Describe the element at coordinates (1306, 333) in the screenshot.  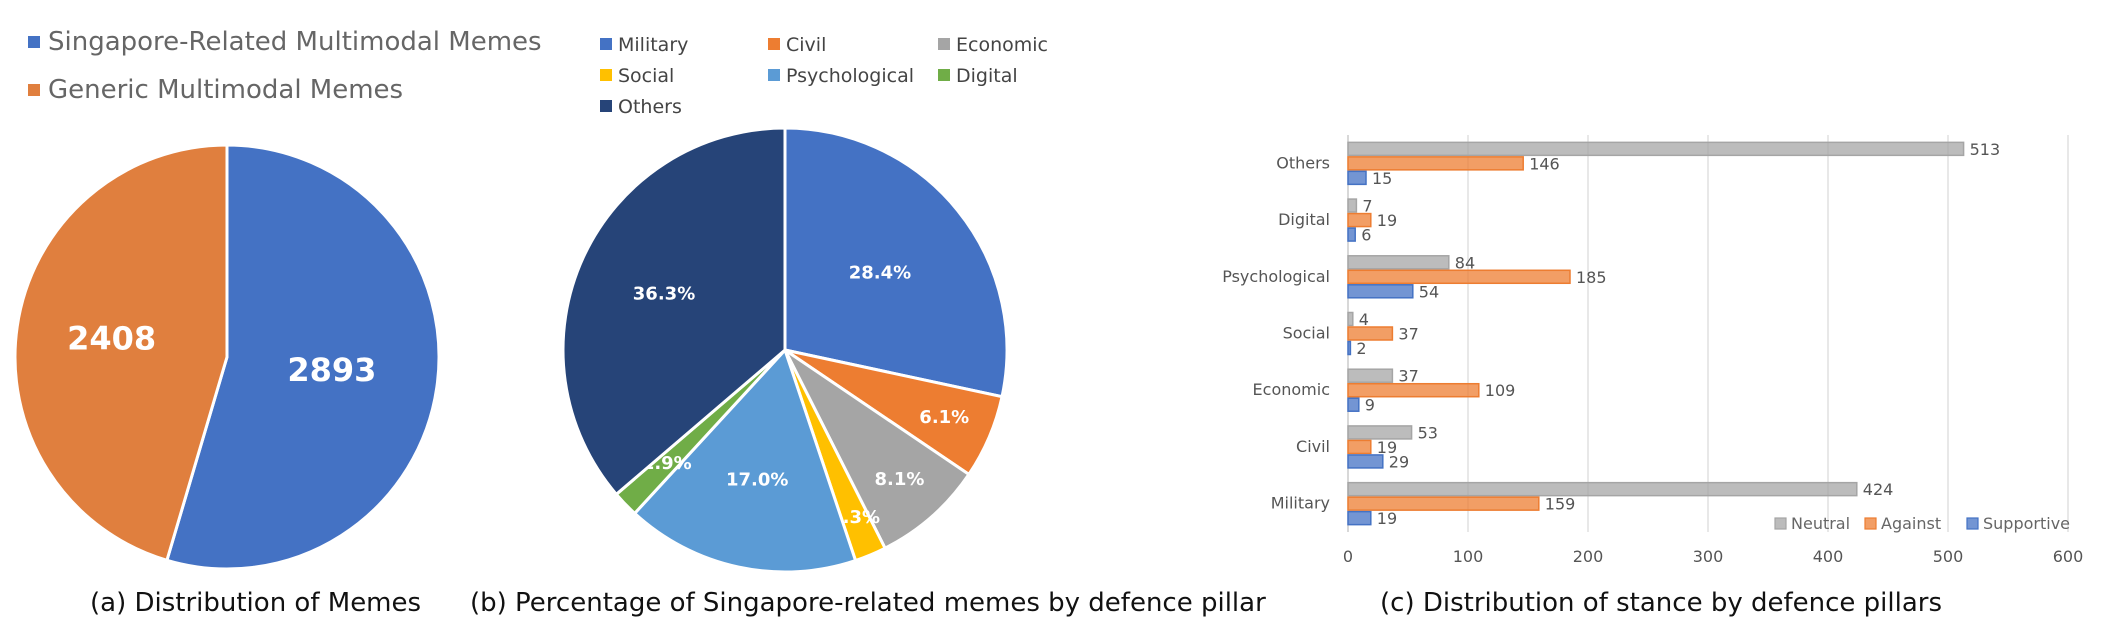
I see `y-tick-label-social: Social` at that location.